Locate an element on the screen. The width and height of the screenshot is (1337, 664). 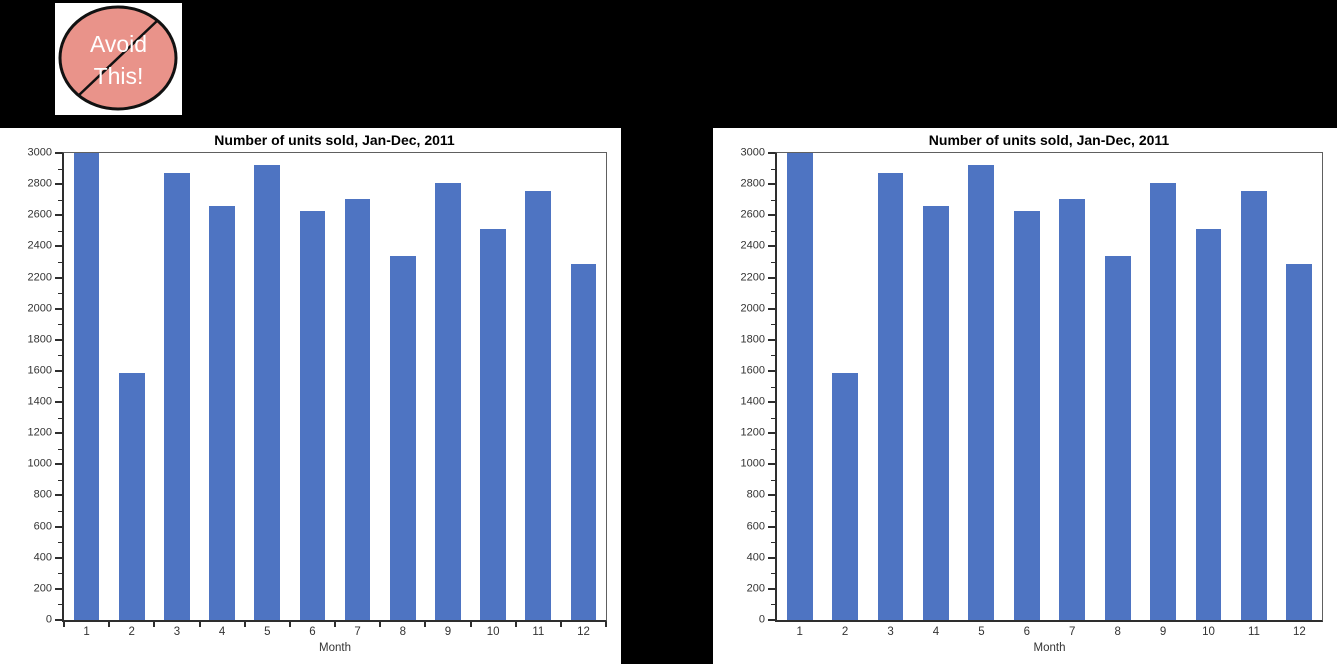
y-tick-label: 2200 is located at coordinates (752, 277).